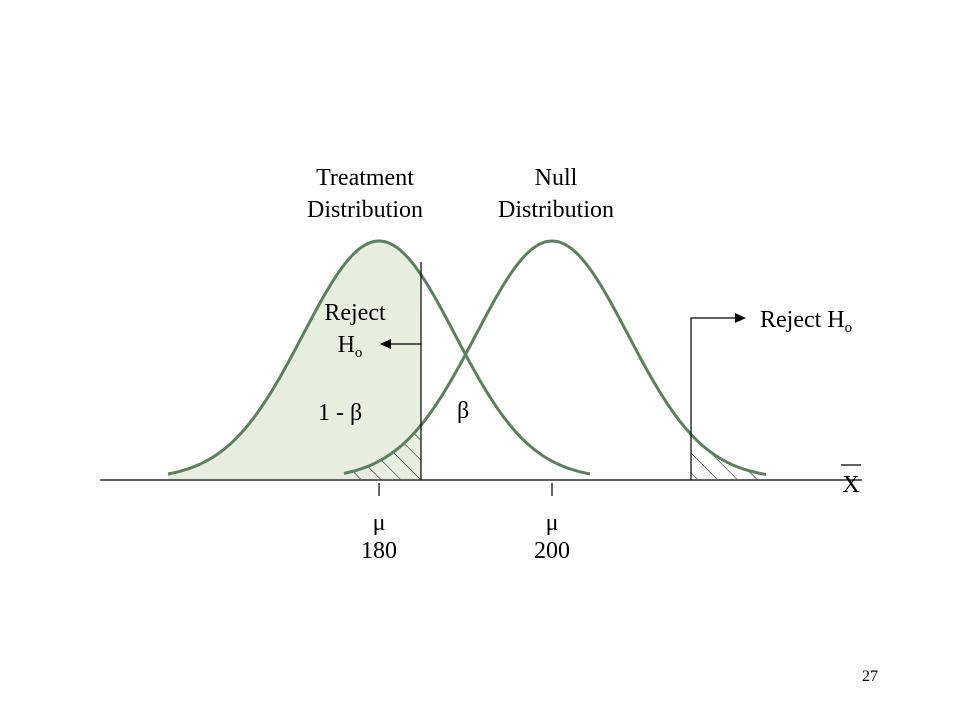 The height and width of the screenshot is (720, 960). Describe the element at coordinates (556, 178) in the screenshot. I see `null-title-line1: Null` at that location.